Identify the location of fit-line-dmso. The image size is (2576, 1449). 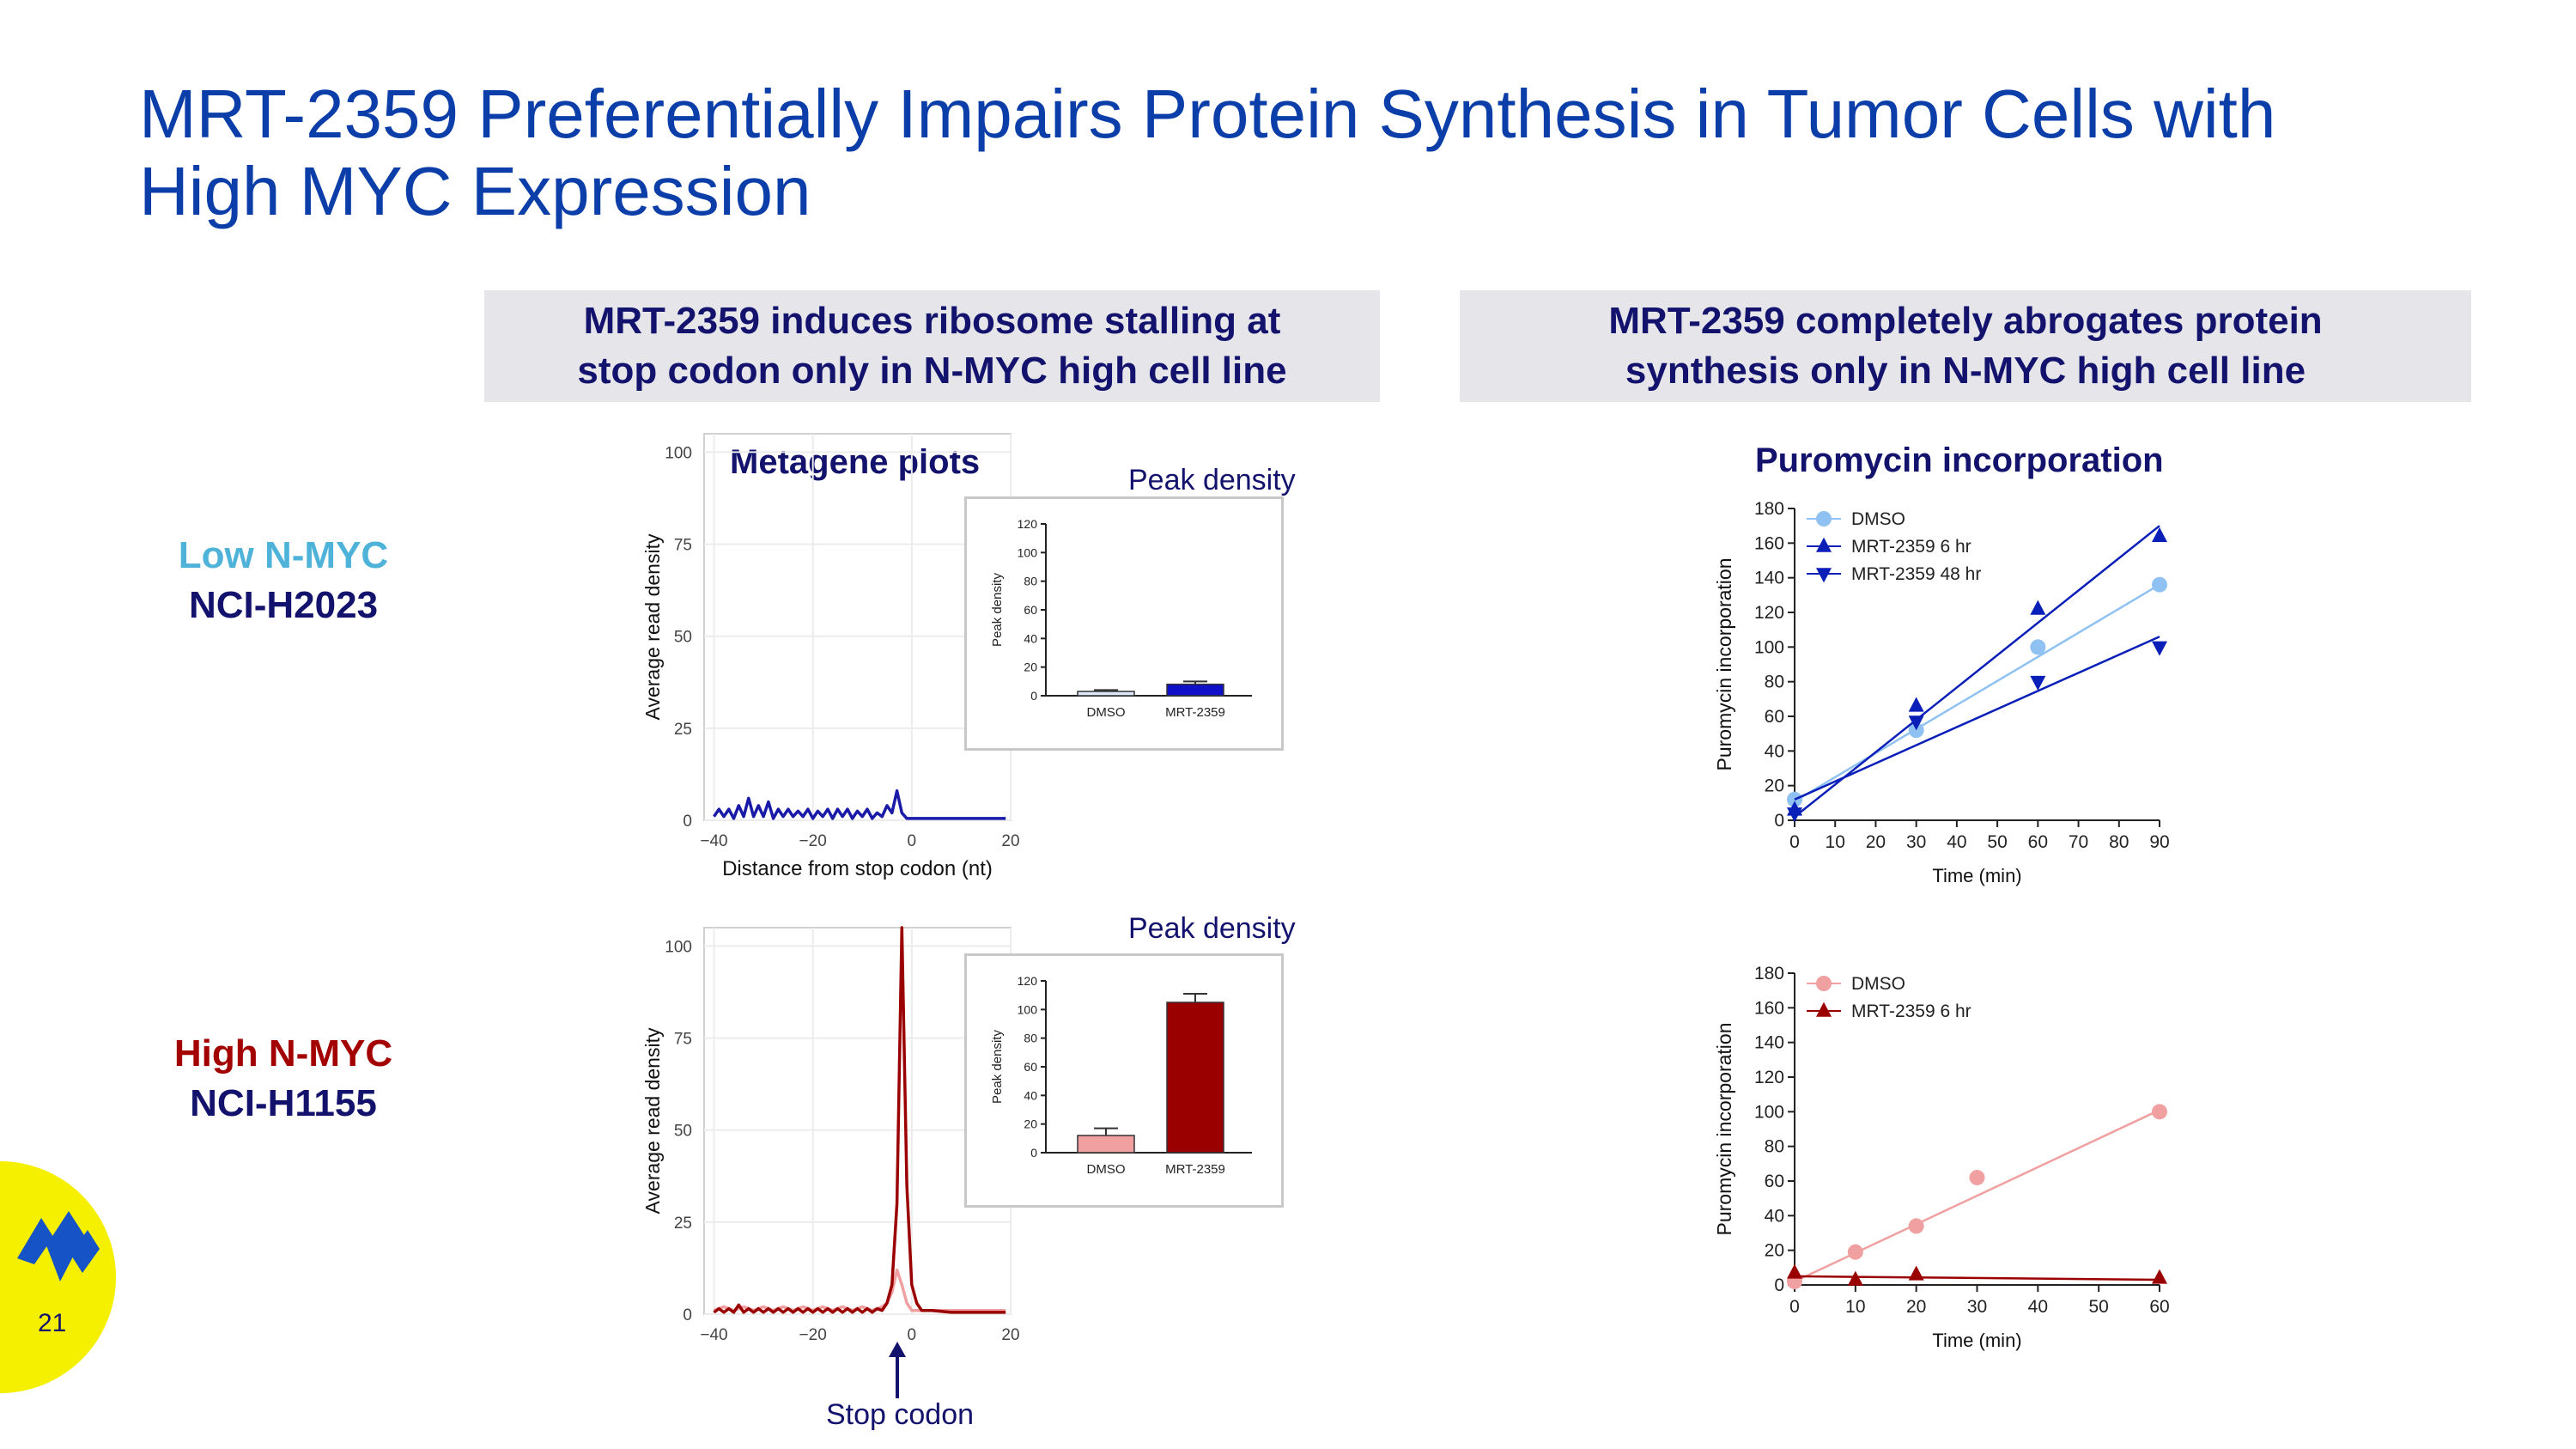
(1977, 692).